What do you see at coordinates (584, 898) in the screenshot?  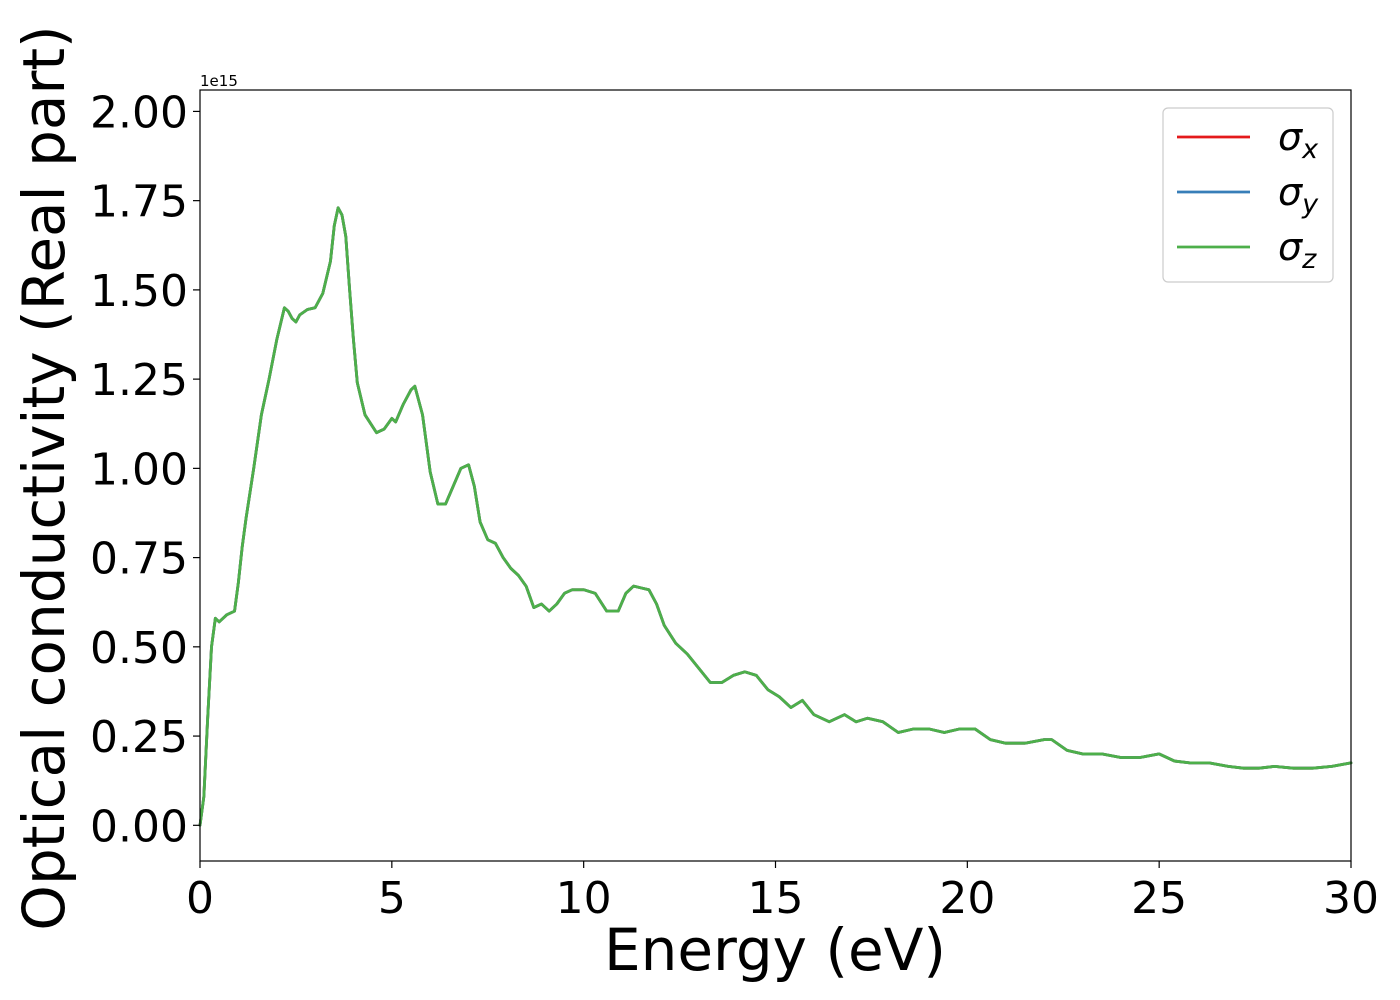 I see `x-tick-label: 10` at bounding box center [584, 898].